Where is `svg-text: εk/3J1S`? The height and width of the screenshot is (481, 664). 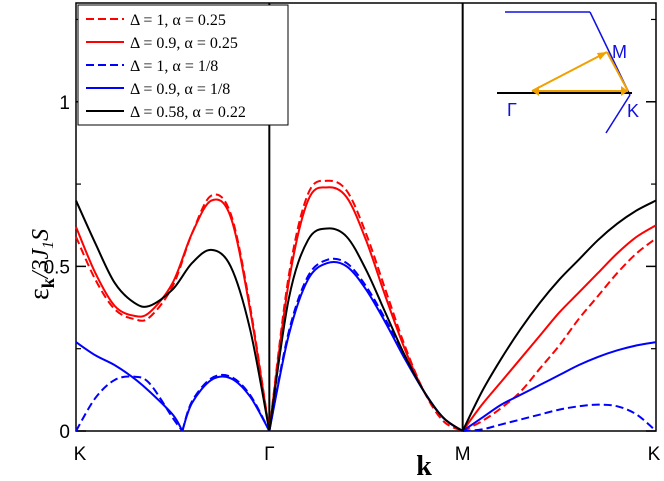
svg-text: εk/3J1S is located at coordinates (41, 264).